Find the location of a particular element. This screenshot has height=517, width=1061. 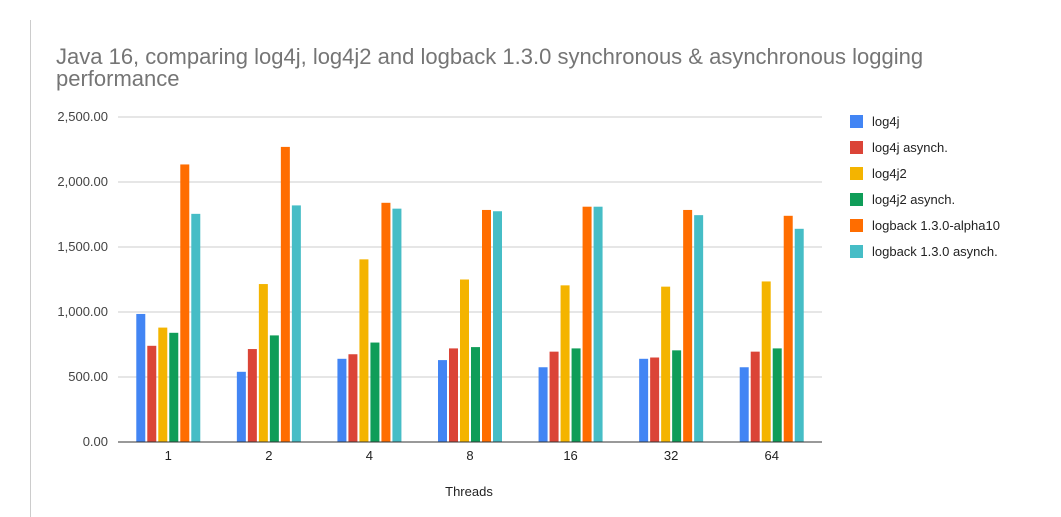

x-tick-label: 8 is located at coordinates (469, 455).